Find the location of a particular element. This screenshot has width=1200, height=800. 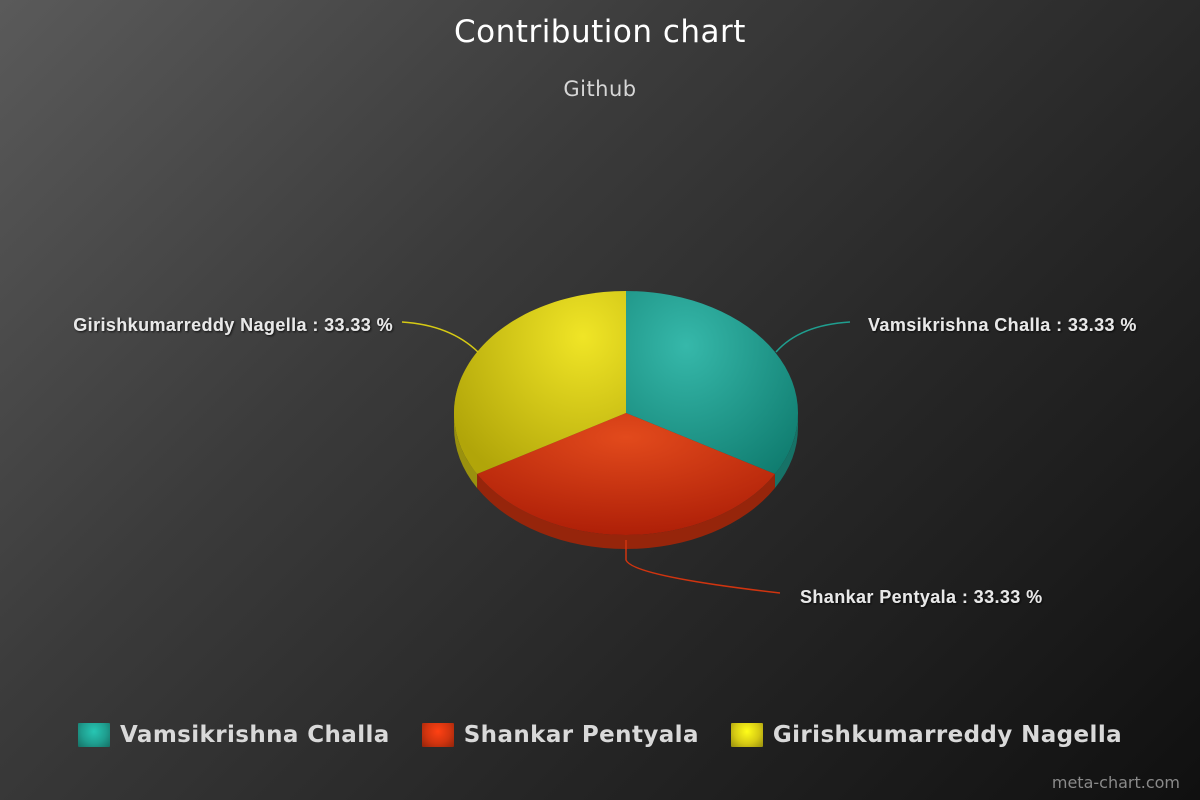

legend-label: Vamsikrishna Challa is located at coordinates (254, 735).